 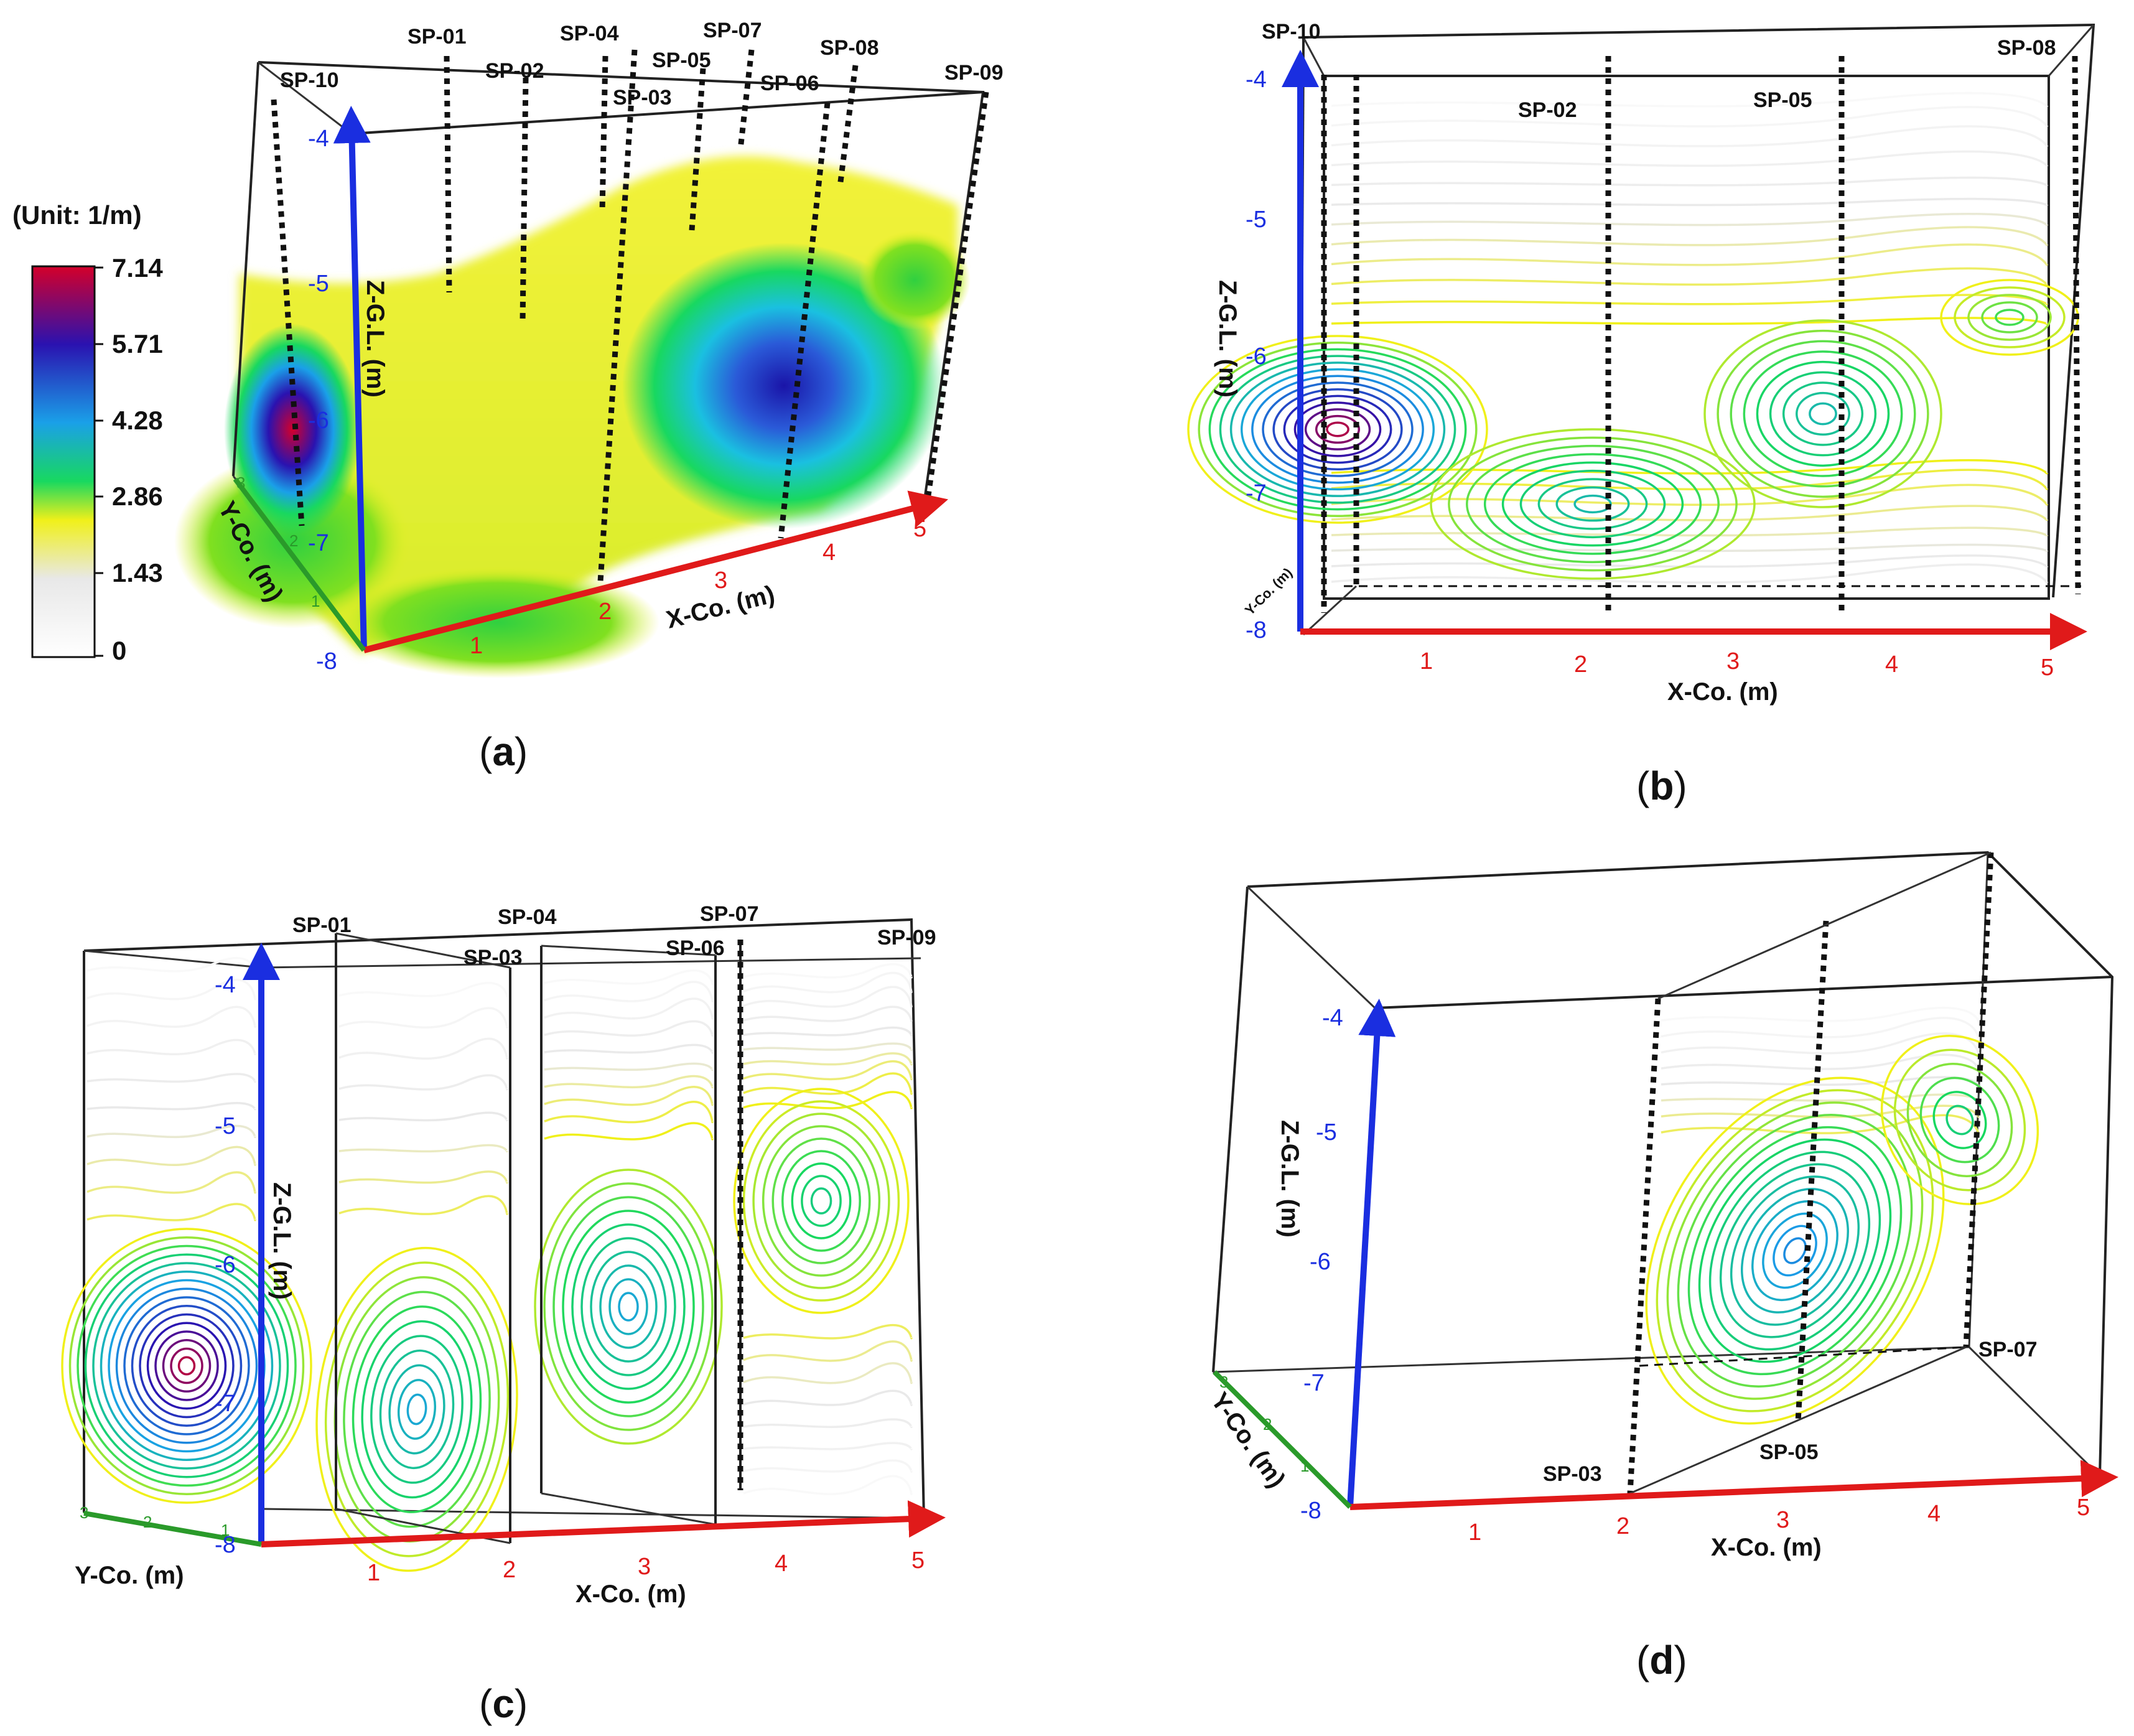 I want to click on colorbar-tick: 1.43, so click(x=137, y=572).